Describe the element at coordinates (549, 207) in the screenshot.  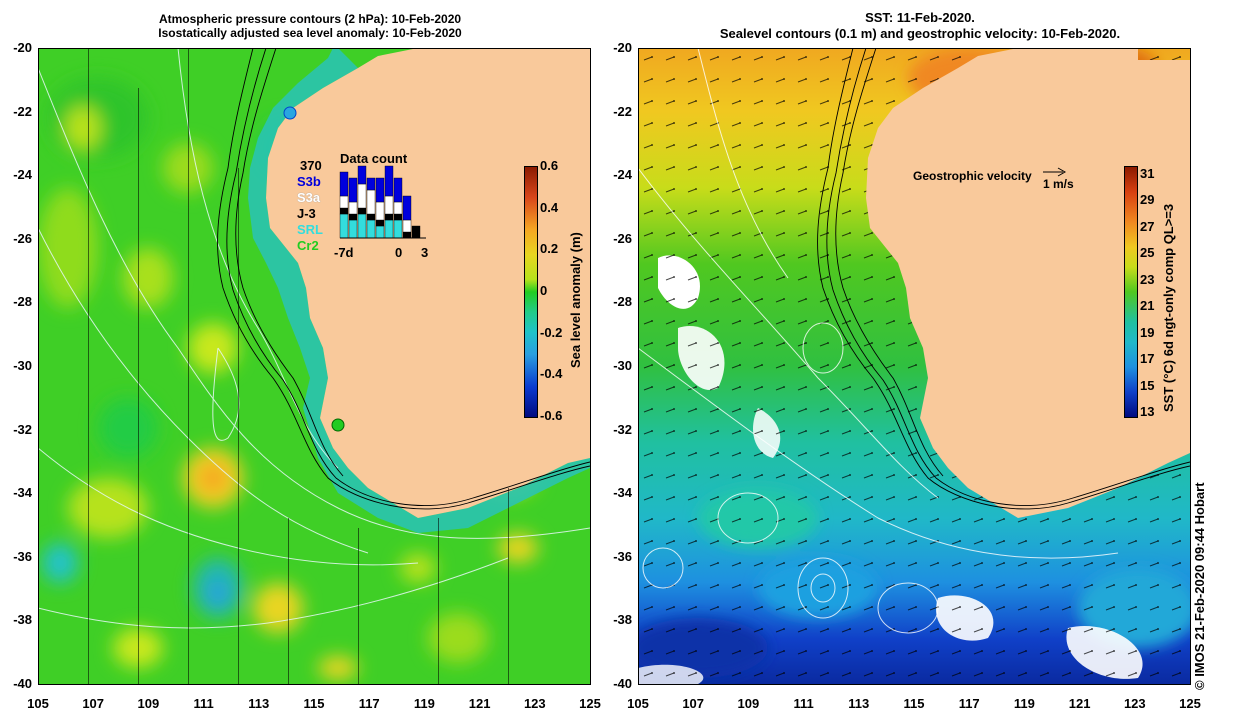
I see `colorbar-tick-label: 0.4` at that location.